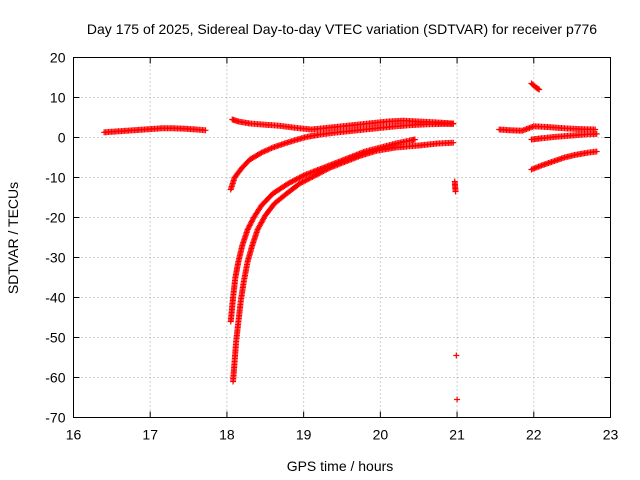  Describe the element at coordinates (55, 378) in the screenshot. I see `y-tick-label: -60` at that location.